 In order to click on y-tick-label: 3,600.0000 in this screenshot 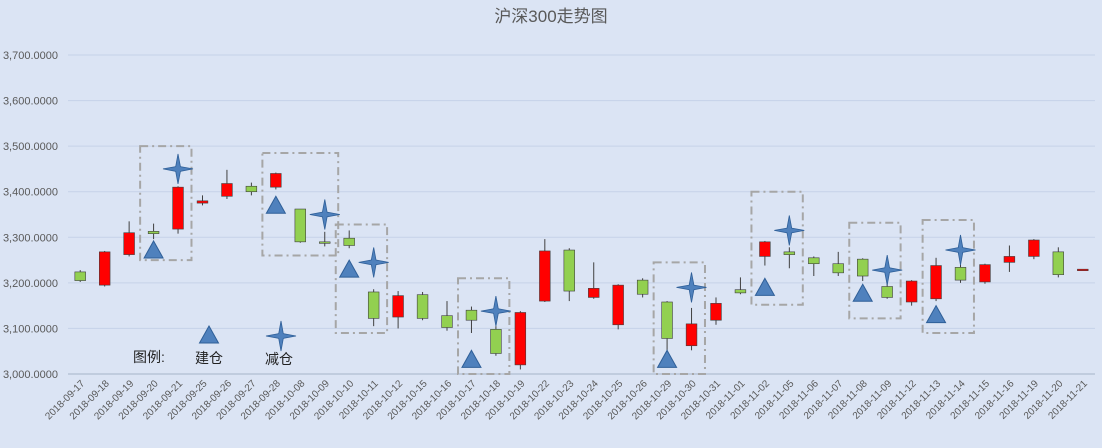, I will do `click(30, 102)`.